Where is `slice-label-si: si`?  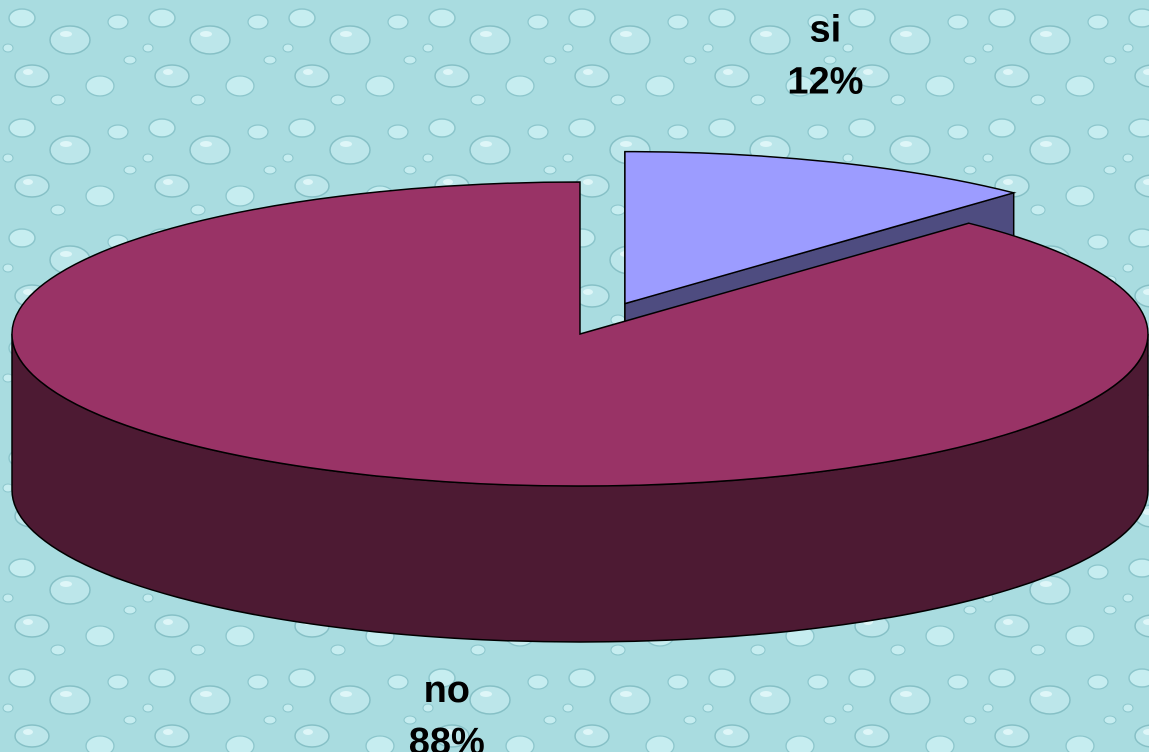 slice-label-si: si is located at coordinates (826, 30).